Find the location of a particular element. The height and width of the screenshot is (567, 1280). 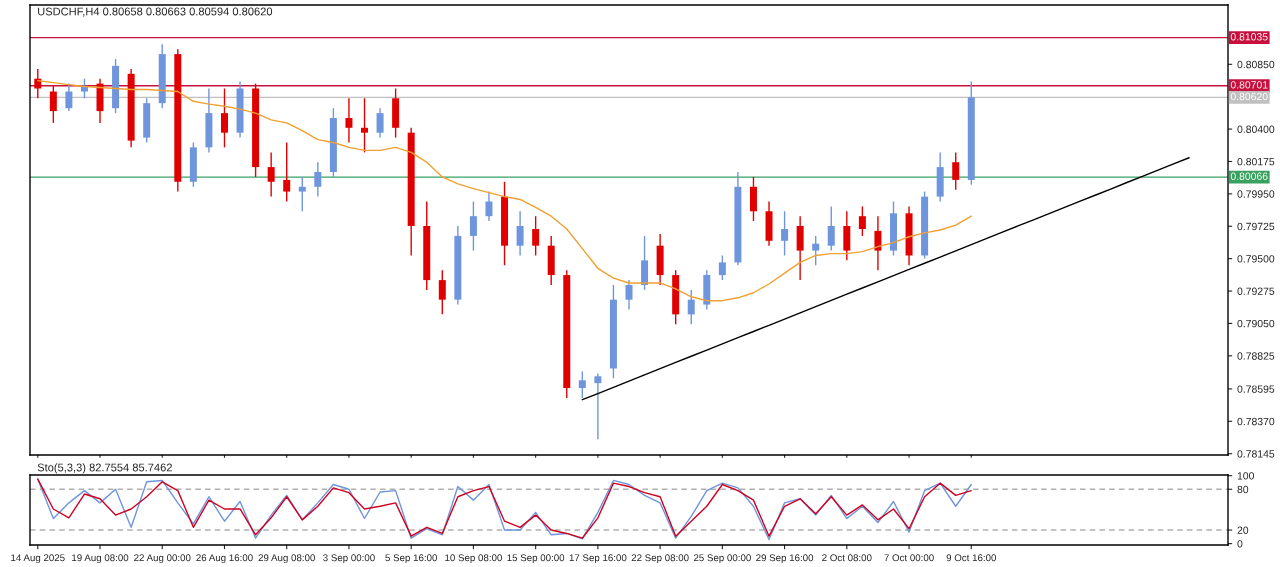

category-label: 2 Oct 08:00 is located at coordinates (847, 558).